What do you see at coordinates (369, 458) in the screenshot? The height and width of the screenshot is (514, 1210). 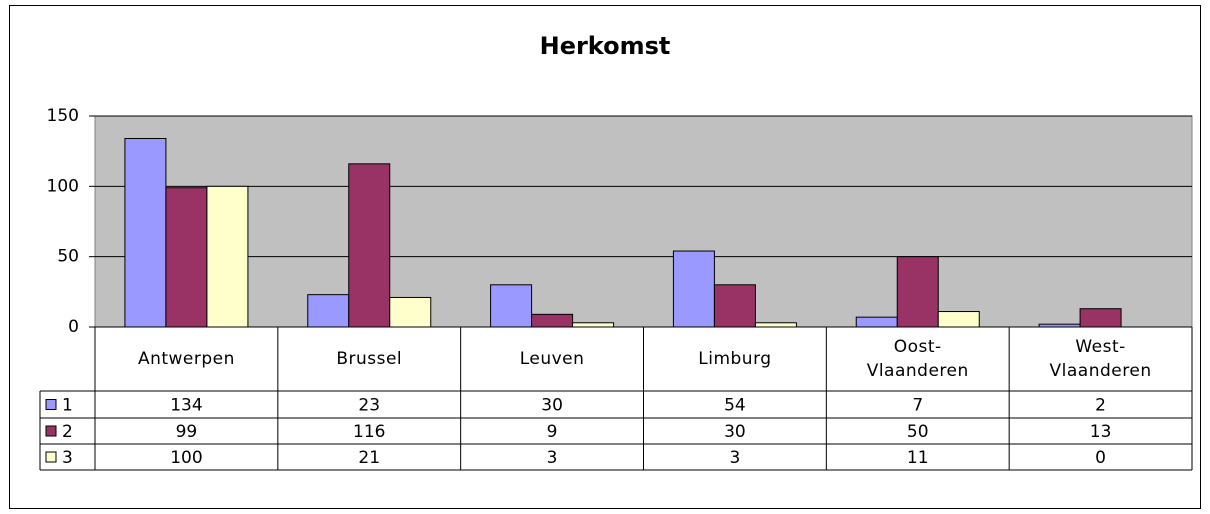 I see `table-value: 21` at bounding box center [369, 458].